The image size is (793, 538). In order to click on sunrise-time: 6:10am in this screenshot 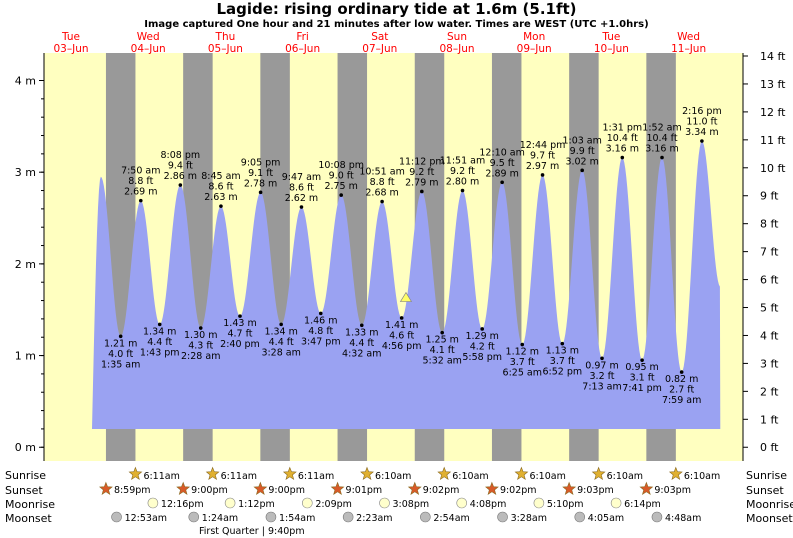, I will do `click(625, 476)`.